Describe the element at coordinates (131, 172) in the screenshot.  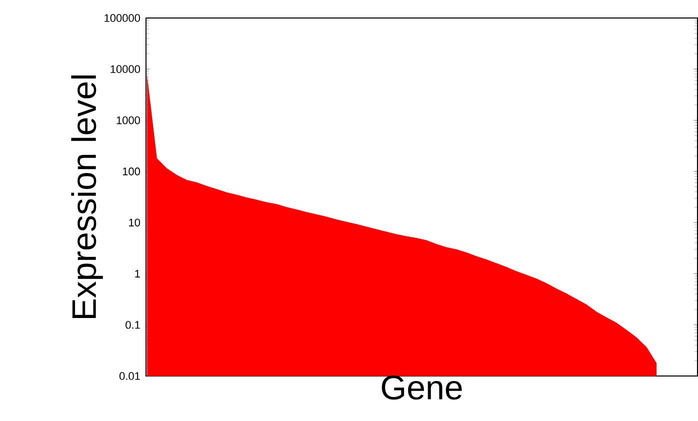
I see `y-tick-label: 100` at that location.